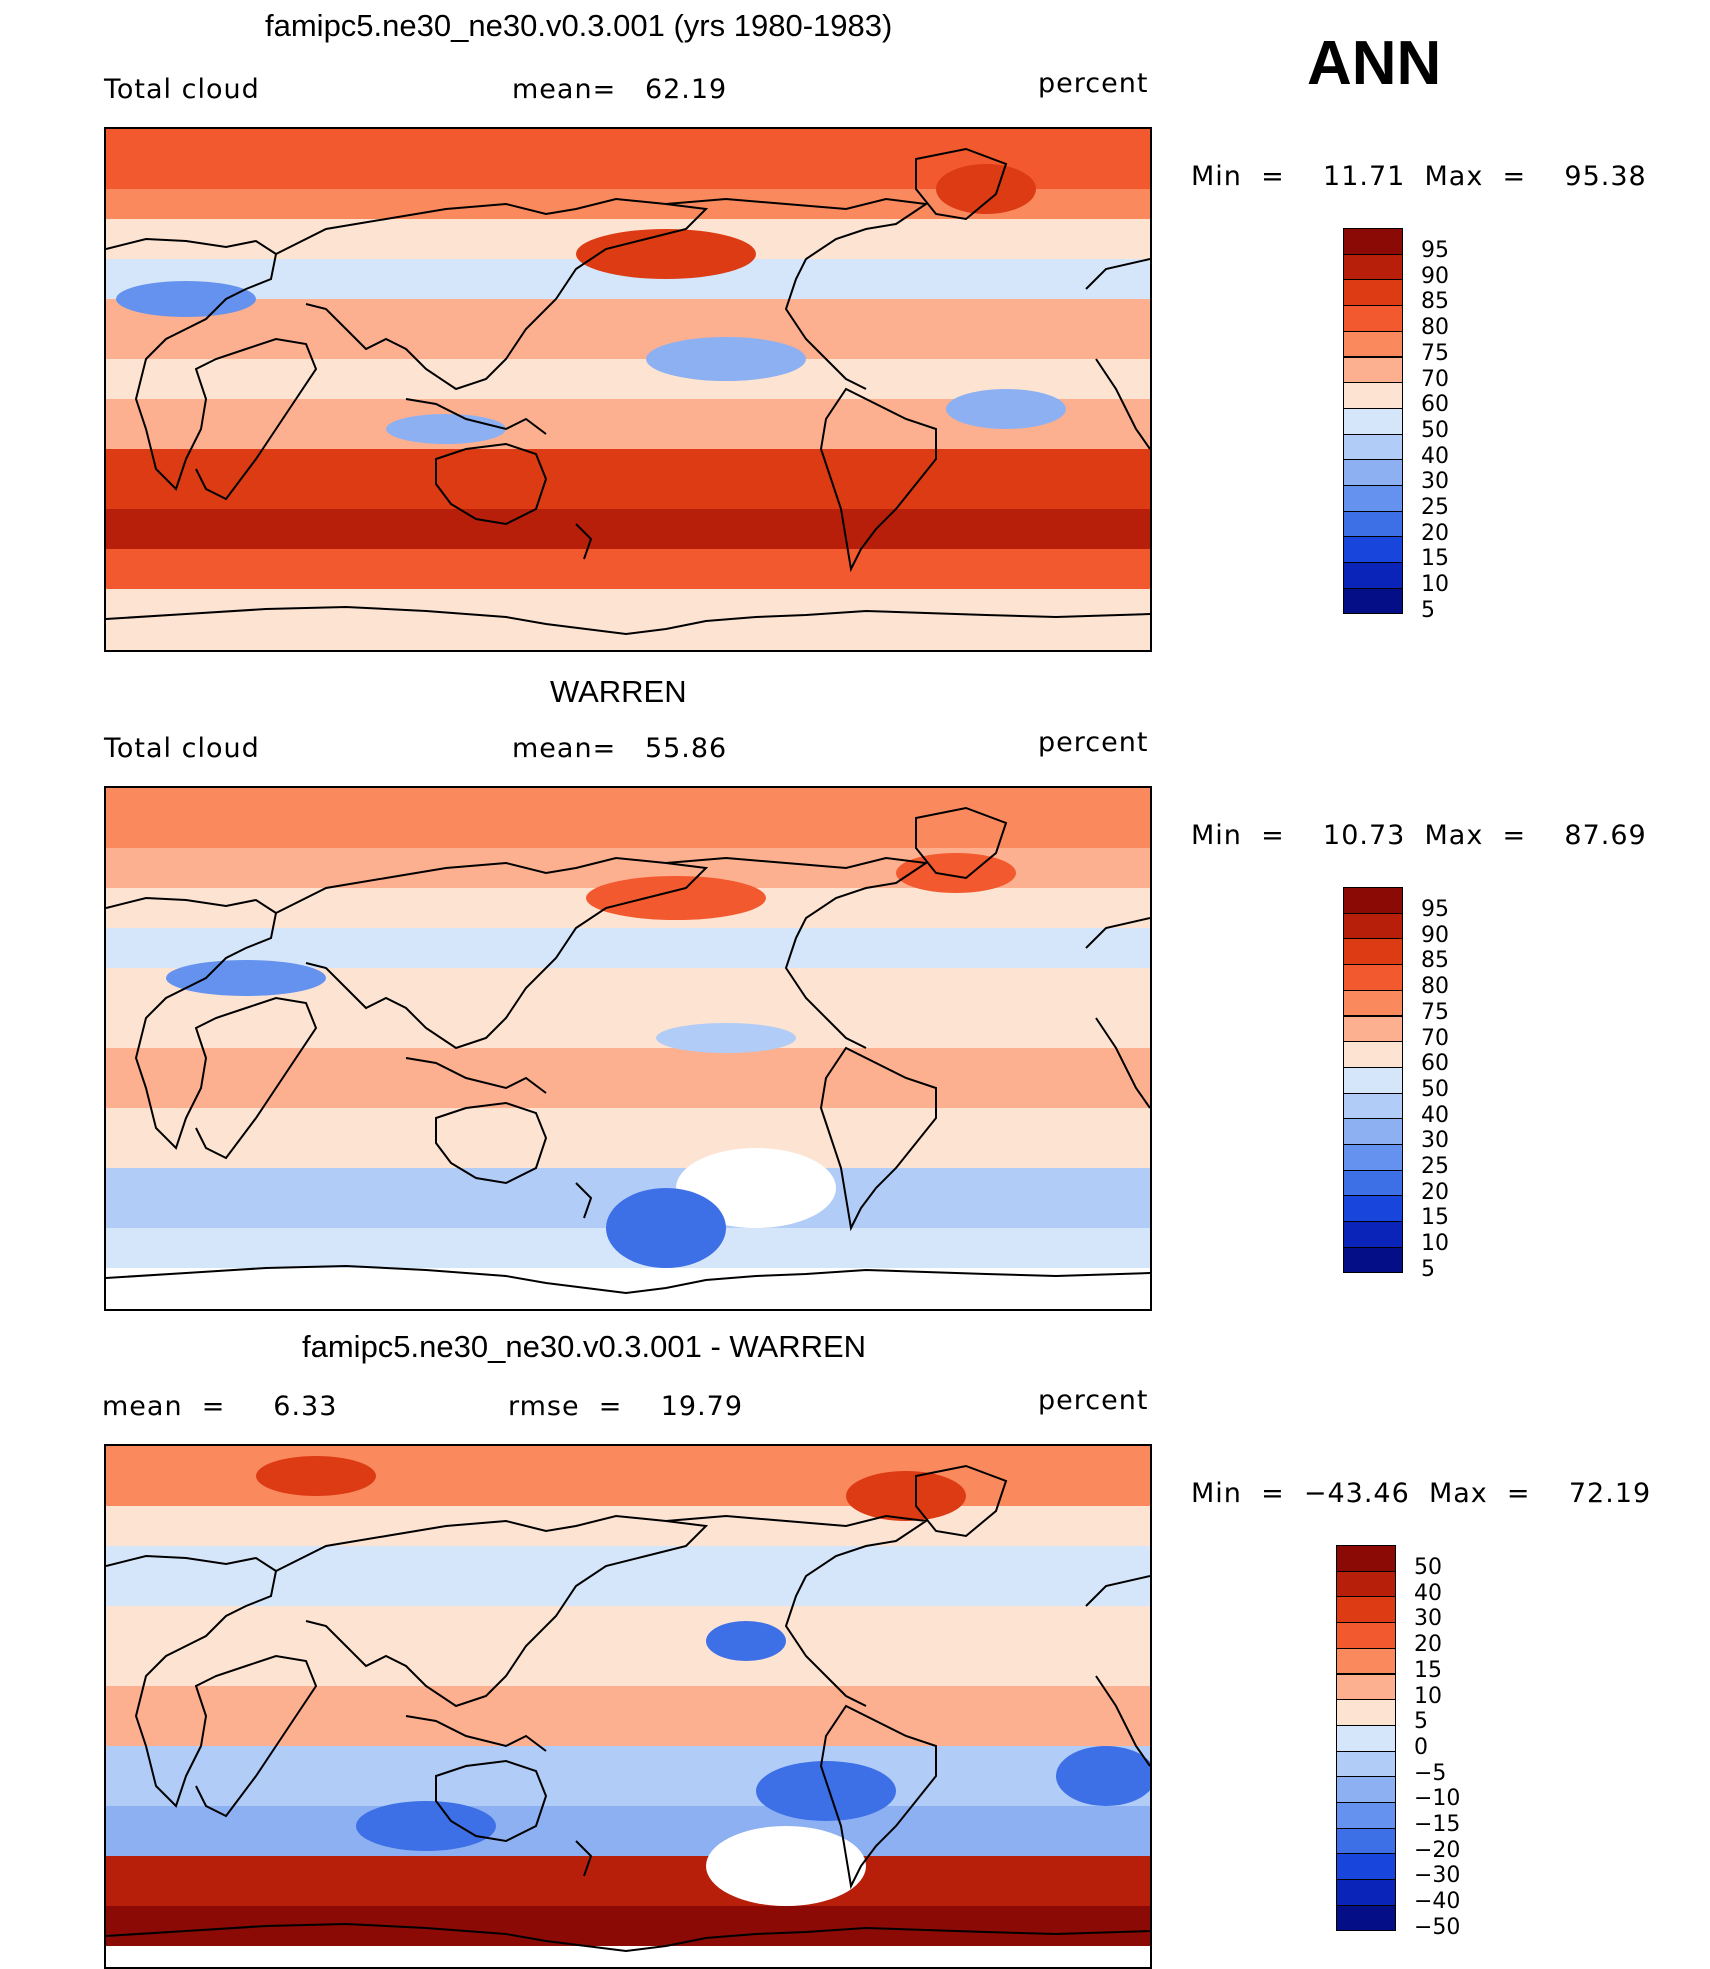 Image resolution: width=1710 pixels, height=1969 pixels. What do you see at coordinates (626, 1406) in the screenshot?
I see `panel3-rmse-label: rmse = 19.79` at bounding box center [626, 1406].